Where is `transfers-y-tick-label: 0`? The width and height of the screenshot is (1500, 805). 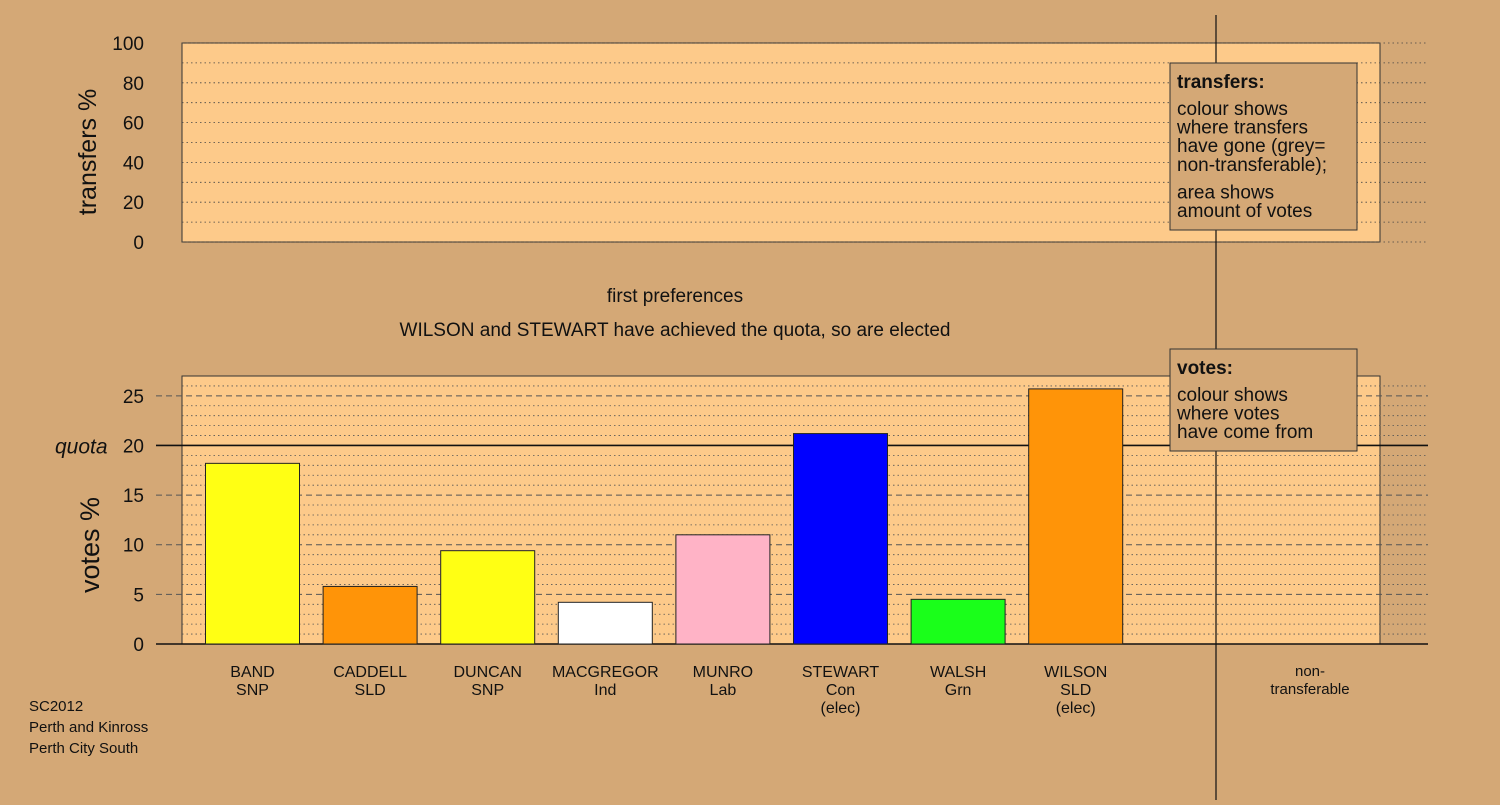
transfers-y-tick-label: 0 is located at coordinates (138, 243).